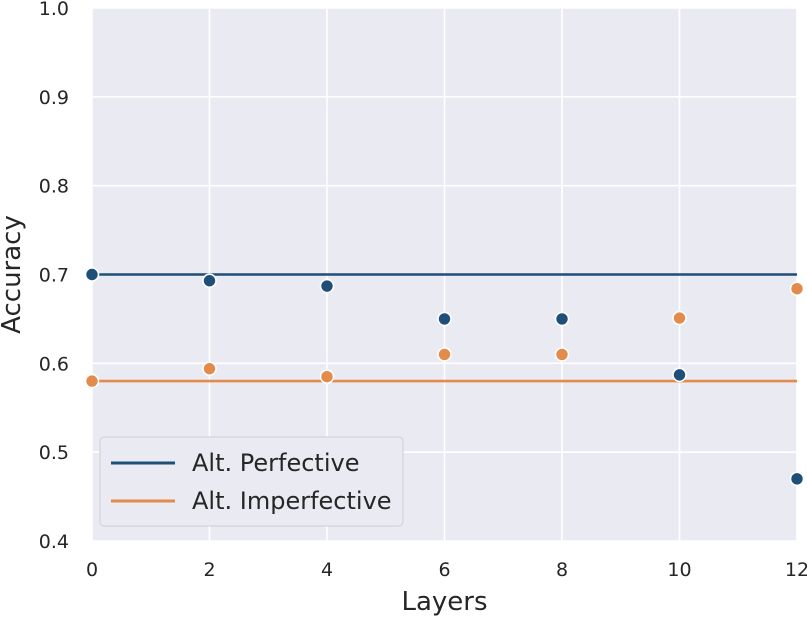  What do you see at coordinates (275, 463) in the screenshot?
I see `legend-label-perfective: Alt. Perfective` at bounding box center [275, 463].